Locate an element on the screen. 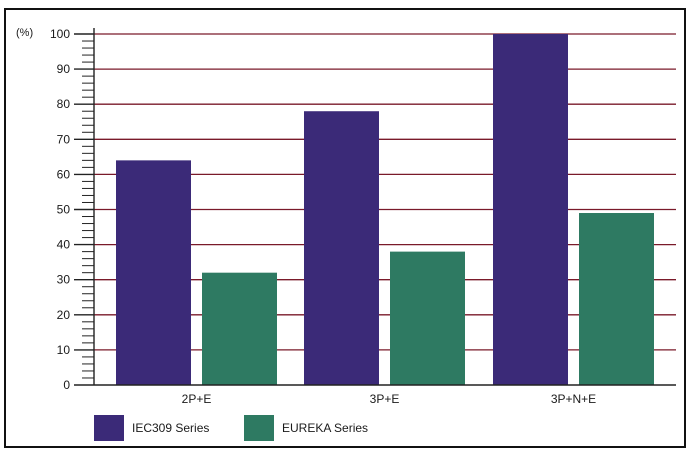  legend-swatch-IEC309 is located at coordinates (109, 428).